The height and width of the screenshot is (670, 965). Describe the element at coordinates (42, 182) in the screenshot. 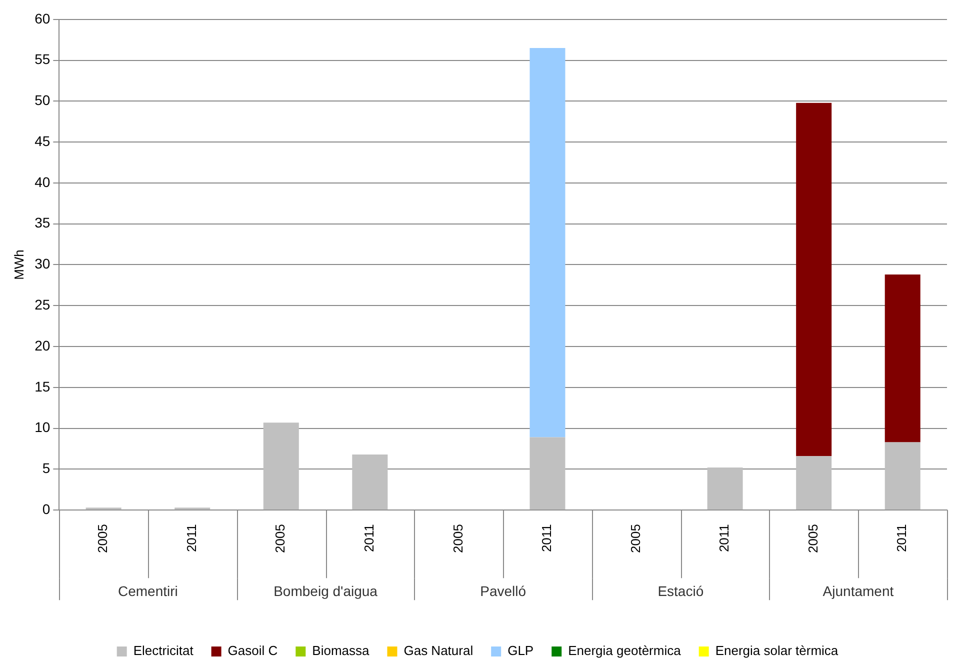

I see `y-tick-label: 40` at that location.